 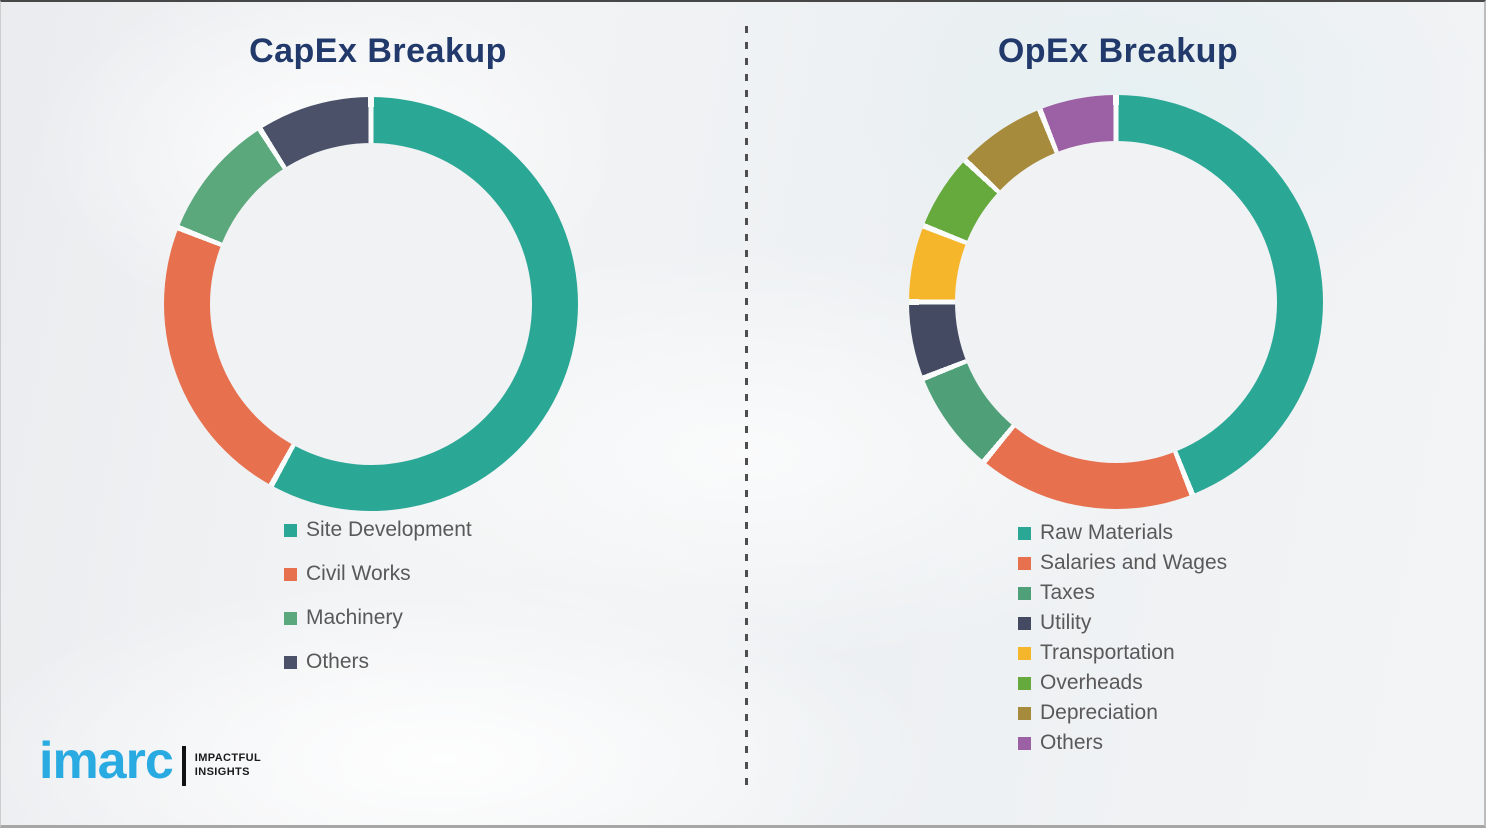 I want to click on legend-label: Machinery, so click(x=354, y=617).